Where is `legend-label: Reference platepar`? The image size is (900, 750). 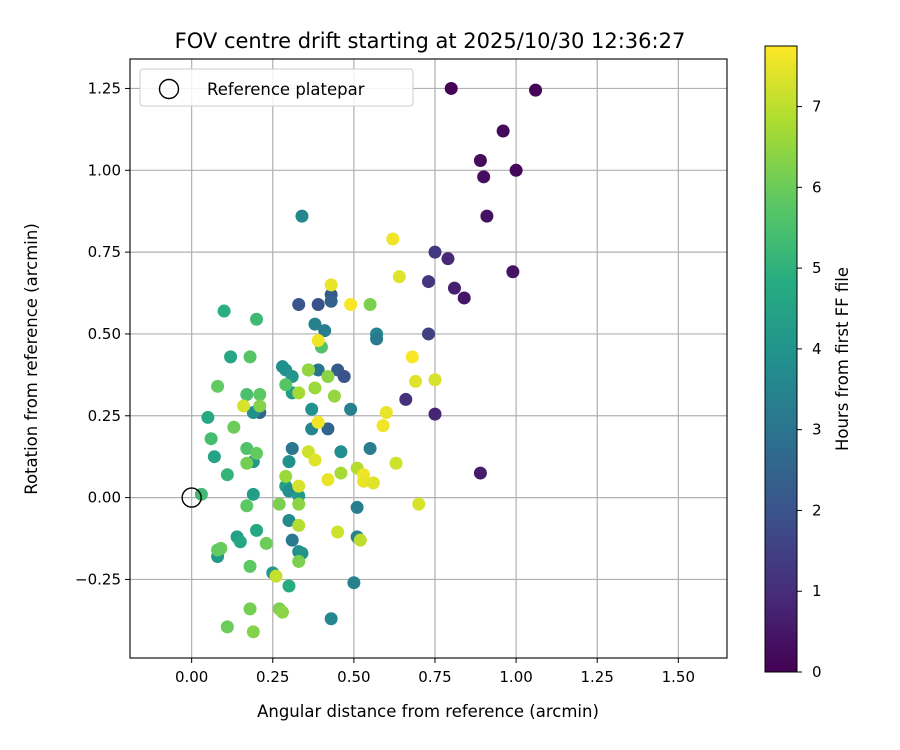 legend-label: Reference platepar is located at coordinates (286, 89).